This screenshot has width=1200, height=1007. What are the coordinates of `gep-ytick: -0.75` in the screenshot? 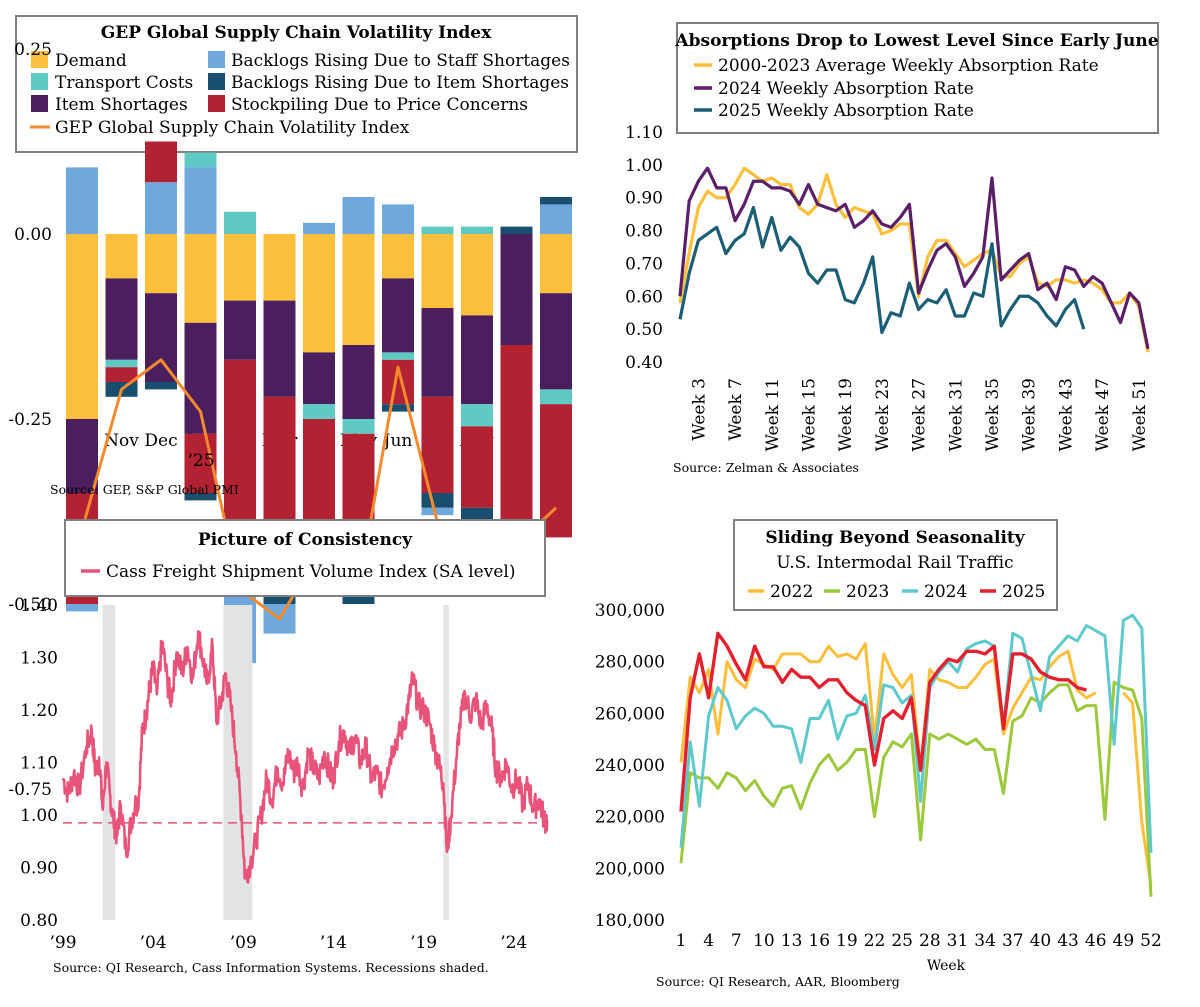 It's located at (30, 790).